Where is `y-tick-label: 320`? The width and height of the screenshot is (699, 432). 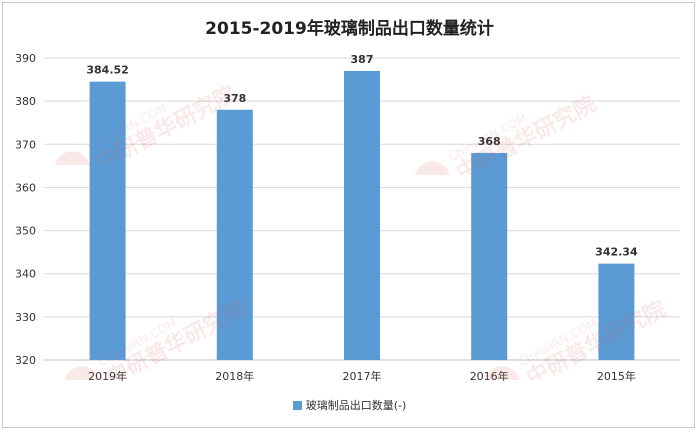 y-tick-label: 320 is located at coordinates (25, 360).